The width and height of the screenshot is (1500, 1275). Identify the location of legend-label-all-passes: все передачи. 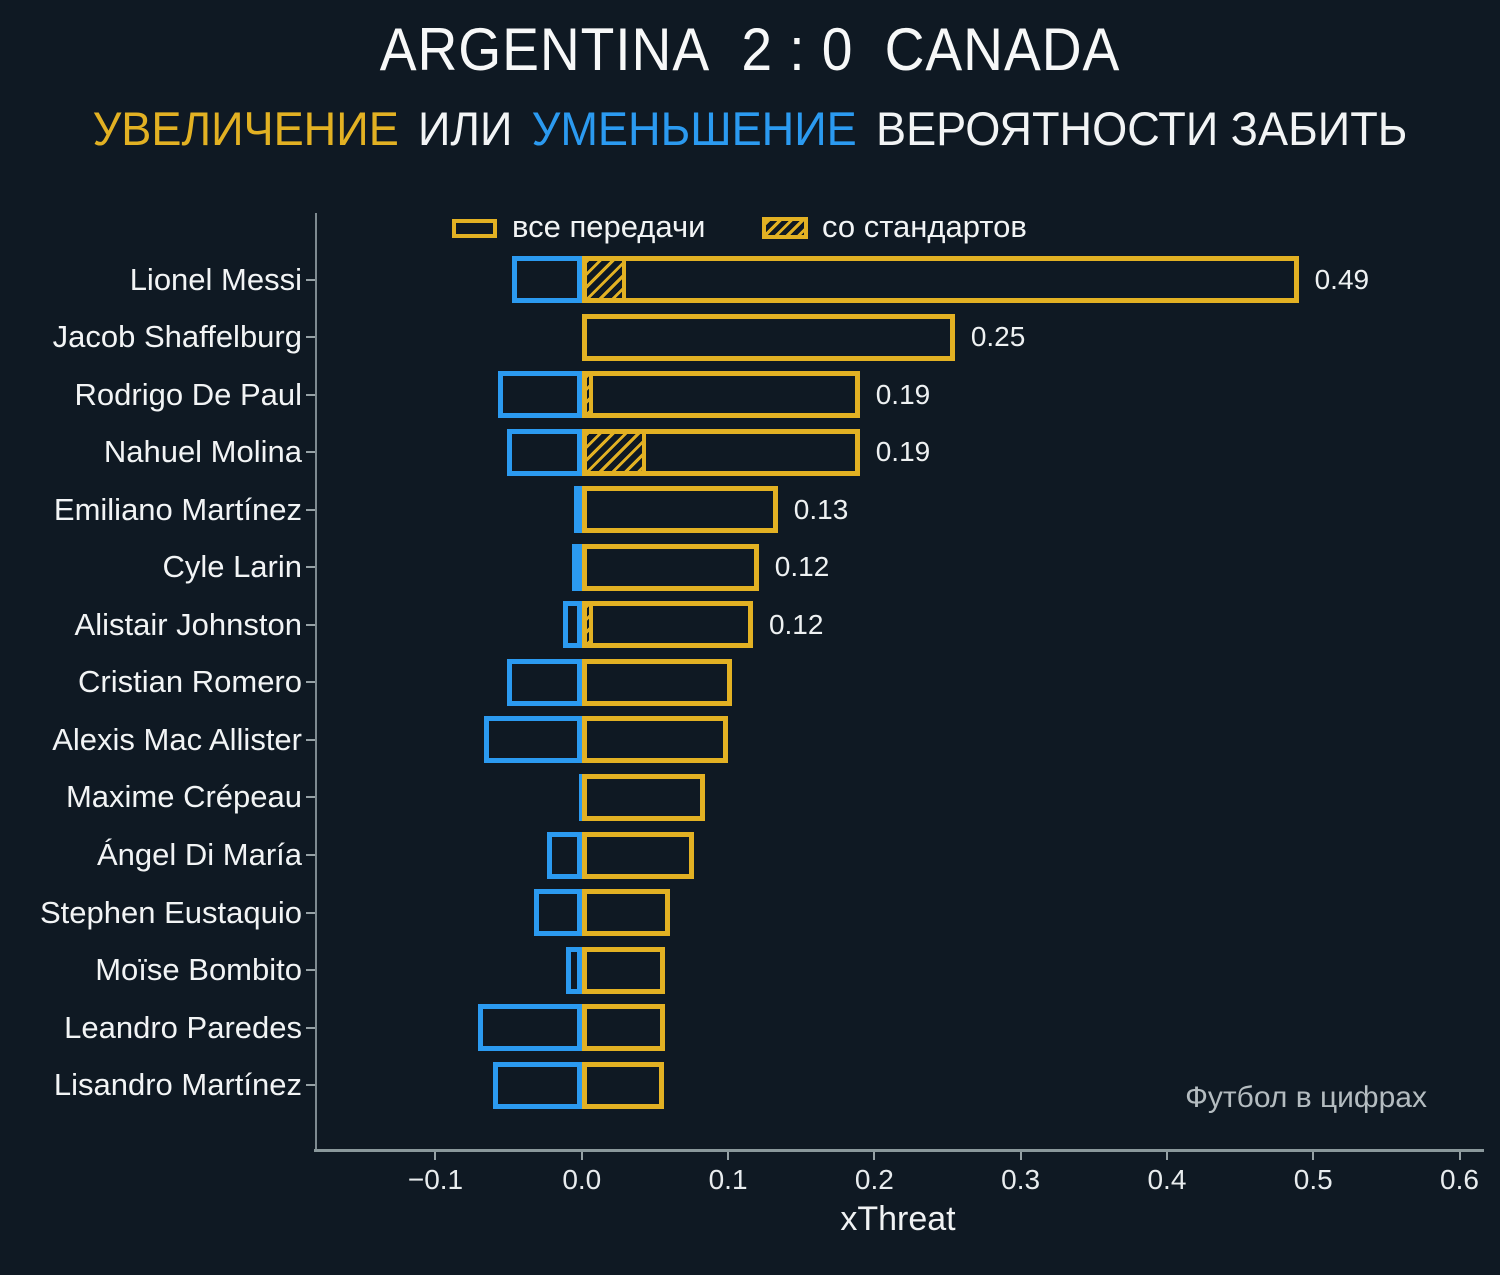
(609, 226).